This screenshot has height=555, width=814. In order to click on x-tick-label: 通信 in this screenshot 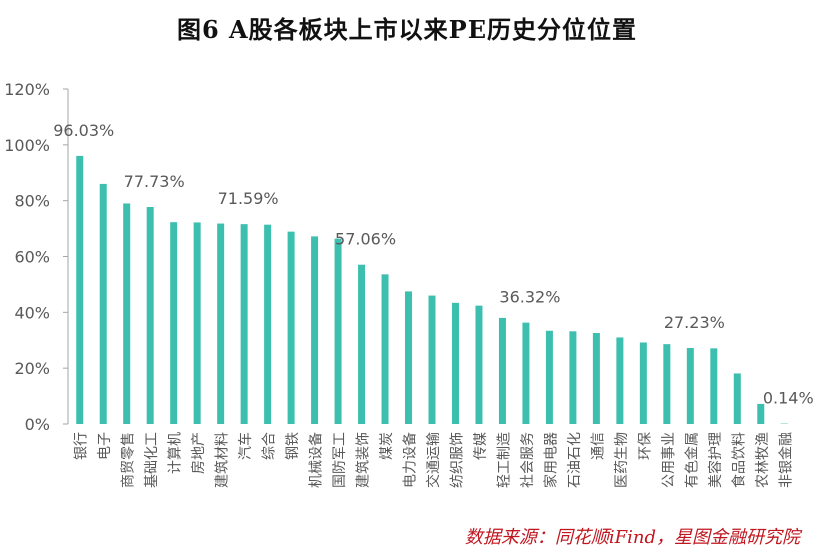, I will do `click(598, 446)`.